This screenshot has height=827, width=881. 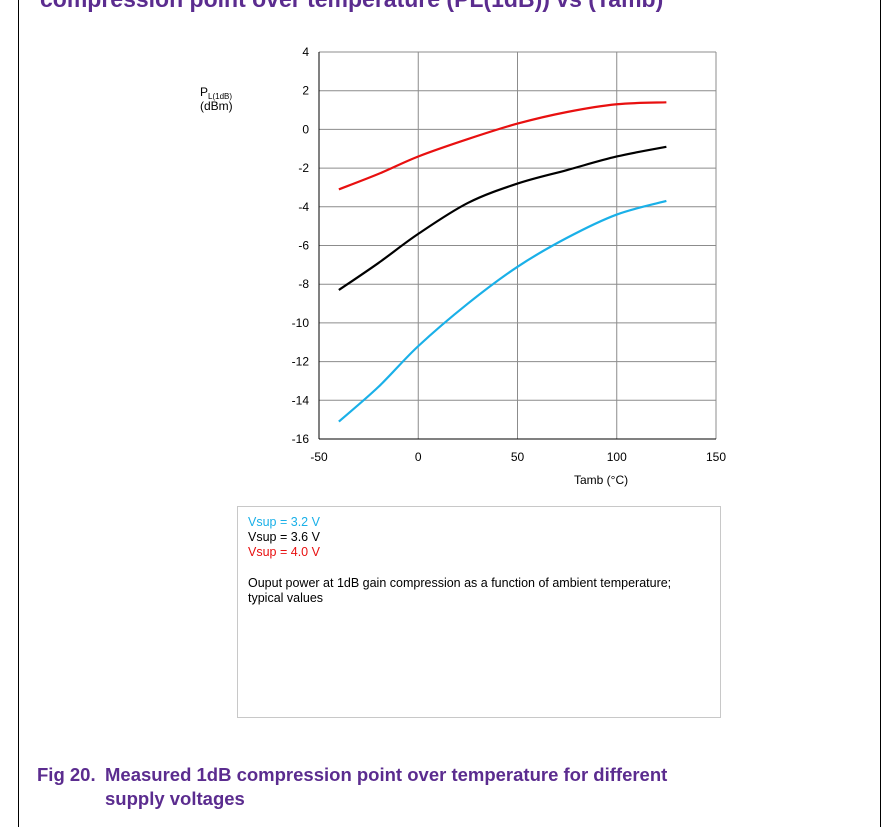 I want to click on x-tick-label: 0, so click(x=418, y=457).